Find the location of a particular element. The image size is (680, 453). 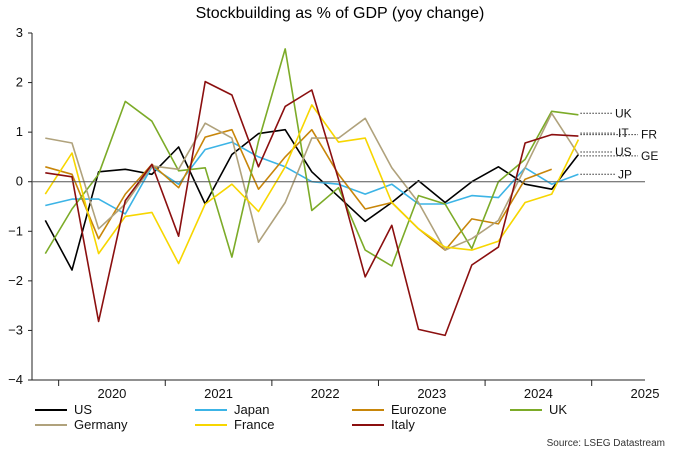

legend-label-germany: Germany is located at coordinates (101, 424).